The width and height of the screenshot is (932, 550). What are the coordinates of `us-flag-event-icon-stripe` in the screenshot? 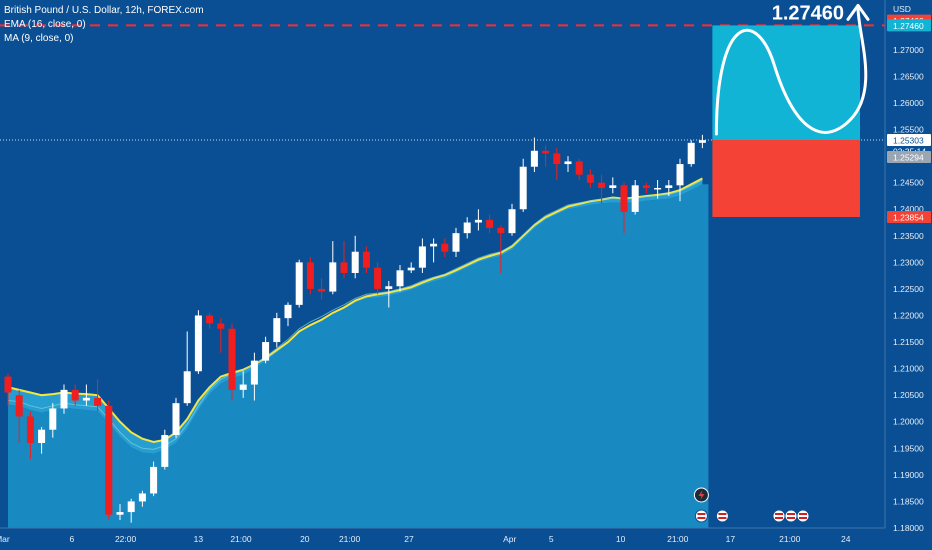 It's located at (701, 514).